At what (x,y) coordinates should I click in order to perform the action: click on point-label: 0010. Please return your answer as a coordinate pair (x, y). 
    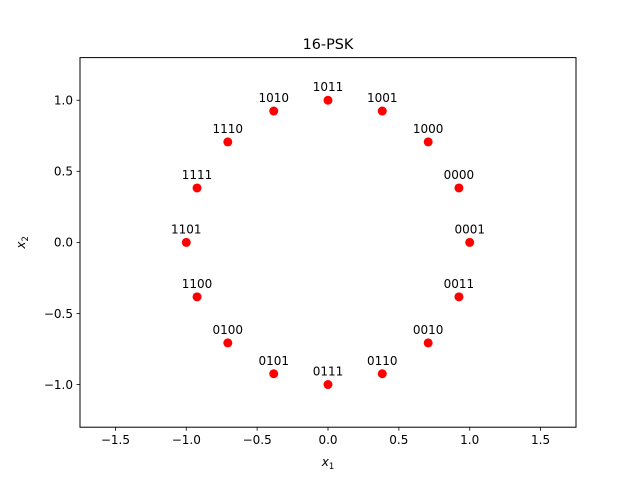
    Looking at the image, I should click on (428, 330).